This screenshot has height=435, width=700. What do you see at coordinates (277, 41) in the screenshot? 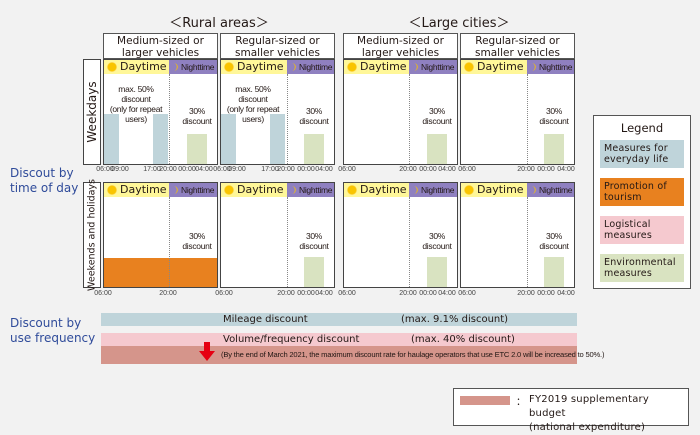
I see `column-header-line1: Regular-sized or` at bounding box center [277, 41].